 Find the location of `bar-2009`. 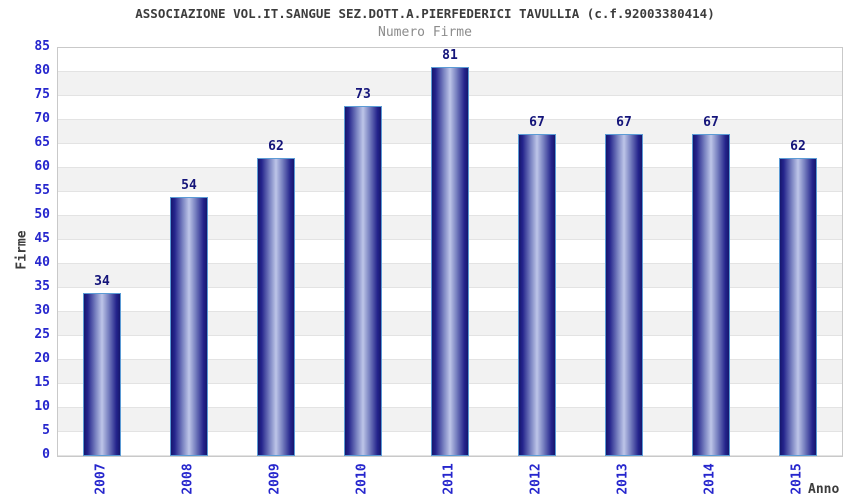

bar-2009 is located at coordinates (276, 307).